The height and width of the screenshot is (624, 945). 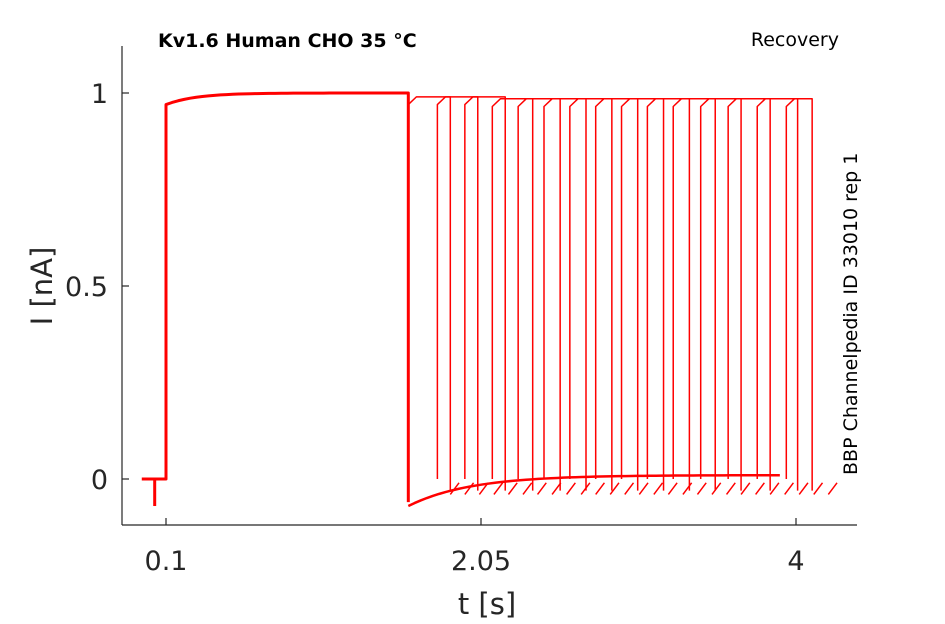 What do you see at coordinates (851, 314) in the screenshot?
I see `dataset-note: BBP Channelpedia ID 33010 rep 1` at bounding box center [851, 314].